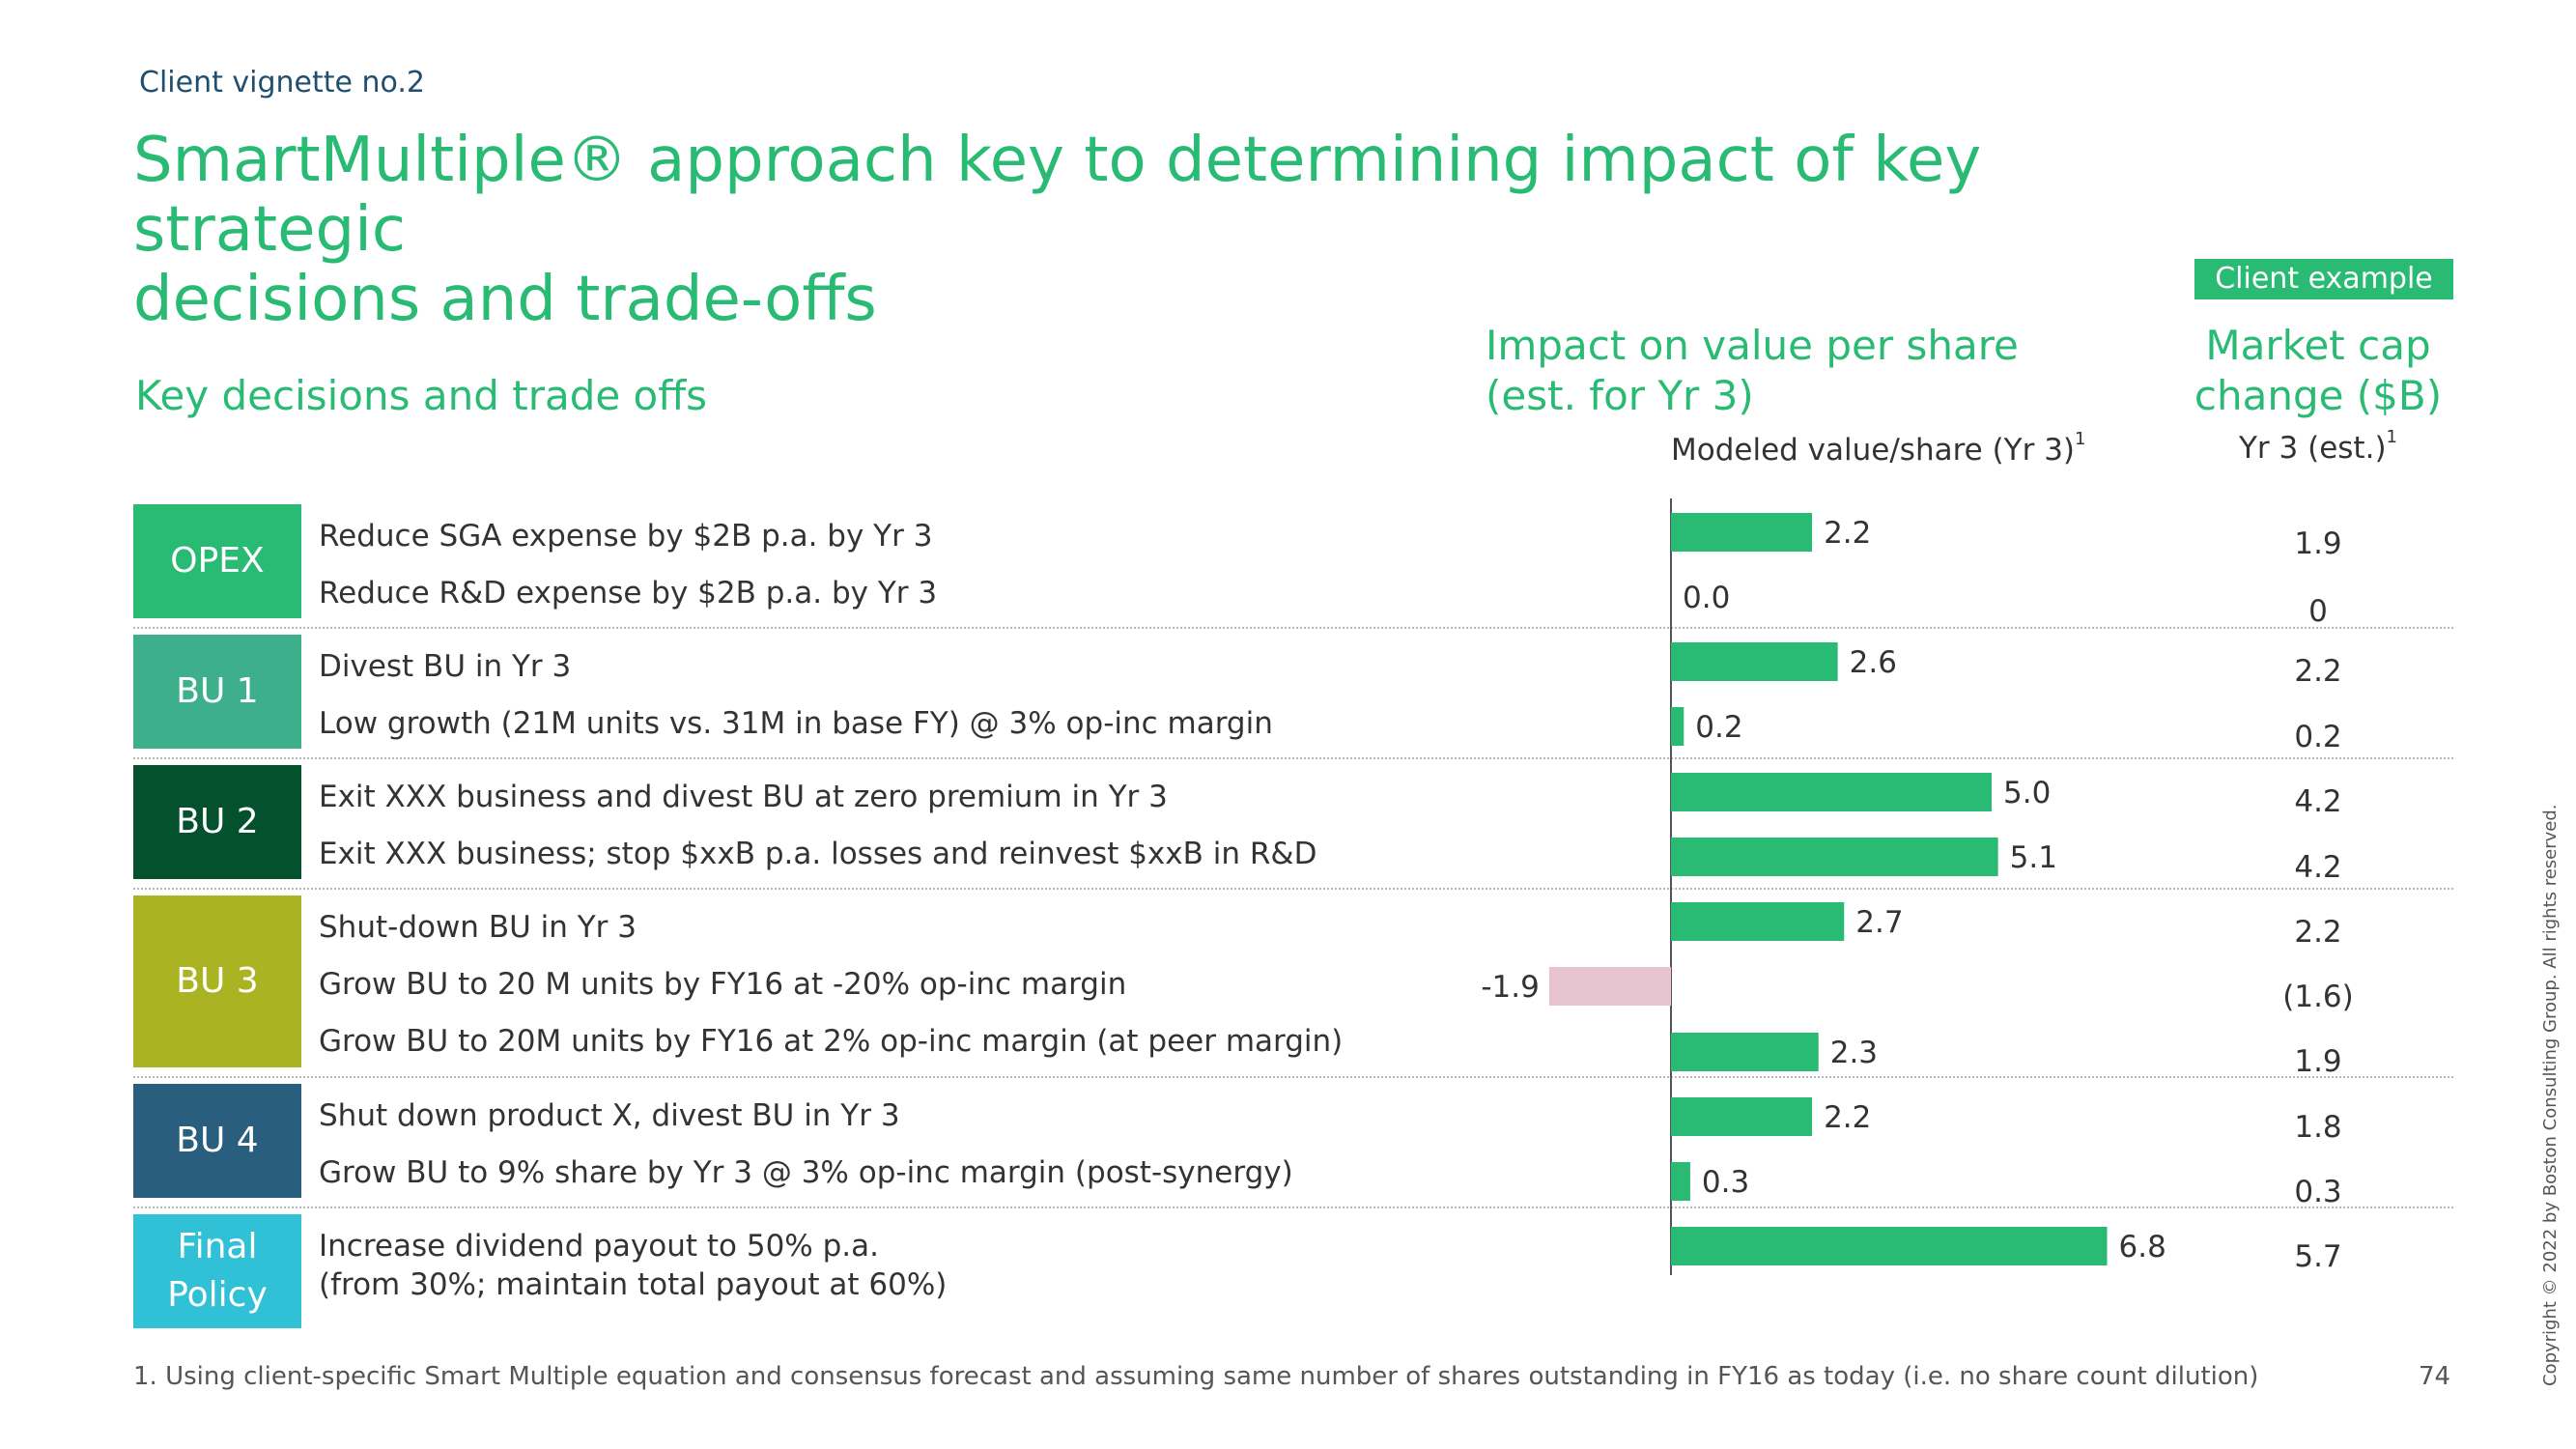 The width and height of the screenshot is (2576, 1449). Describe the element at coordinates (1620, 395) in the screenshot. I see `impact-header-line-2: (est. for Yr 3)` at that location.